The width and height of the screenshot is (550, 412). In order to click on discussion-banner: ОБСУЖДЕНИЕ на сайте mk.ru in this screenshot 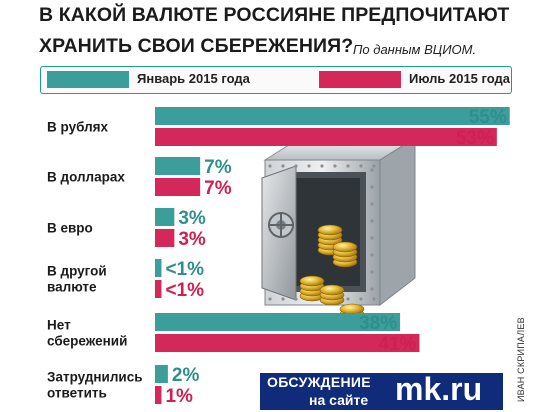, I will do `click(381, 390)`.